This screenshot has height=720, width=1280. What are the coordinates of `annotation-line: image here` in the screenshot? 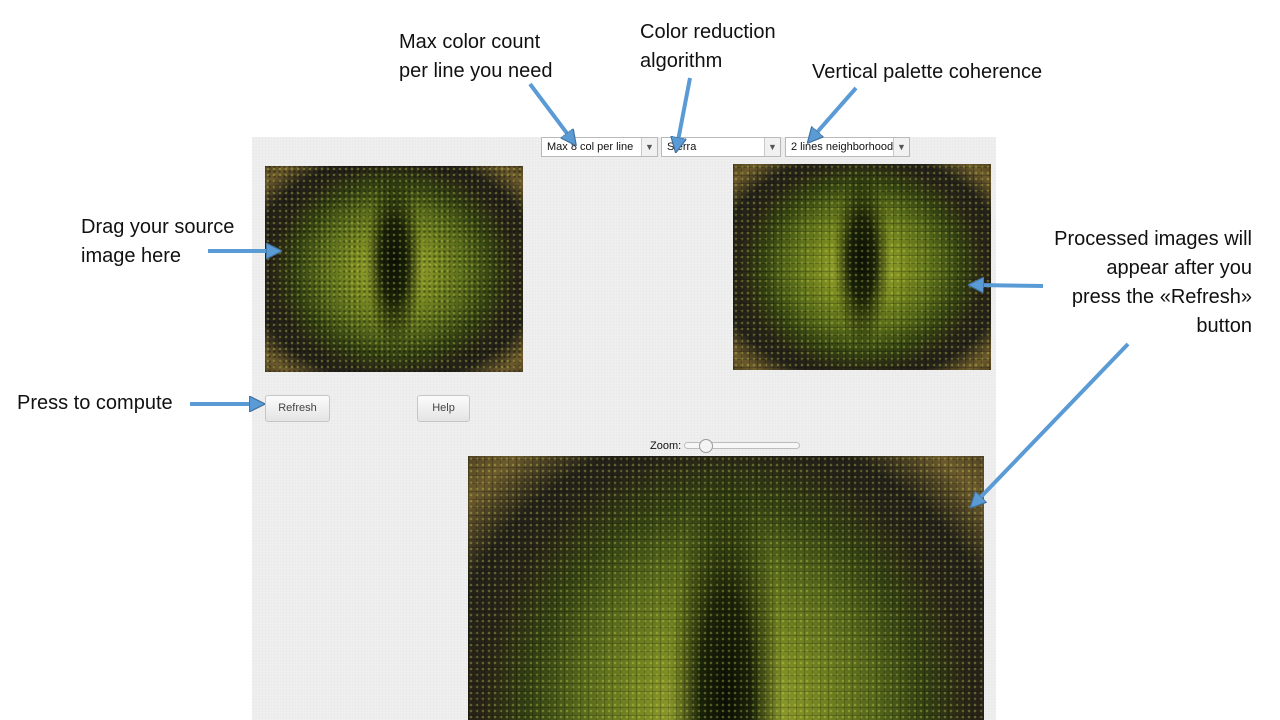 It's located at (131, 256).